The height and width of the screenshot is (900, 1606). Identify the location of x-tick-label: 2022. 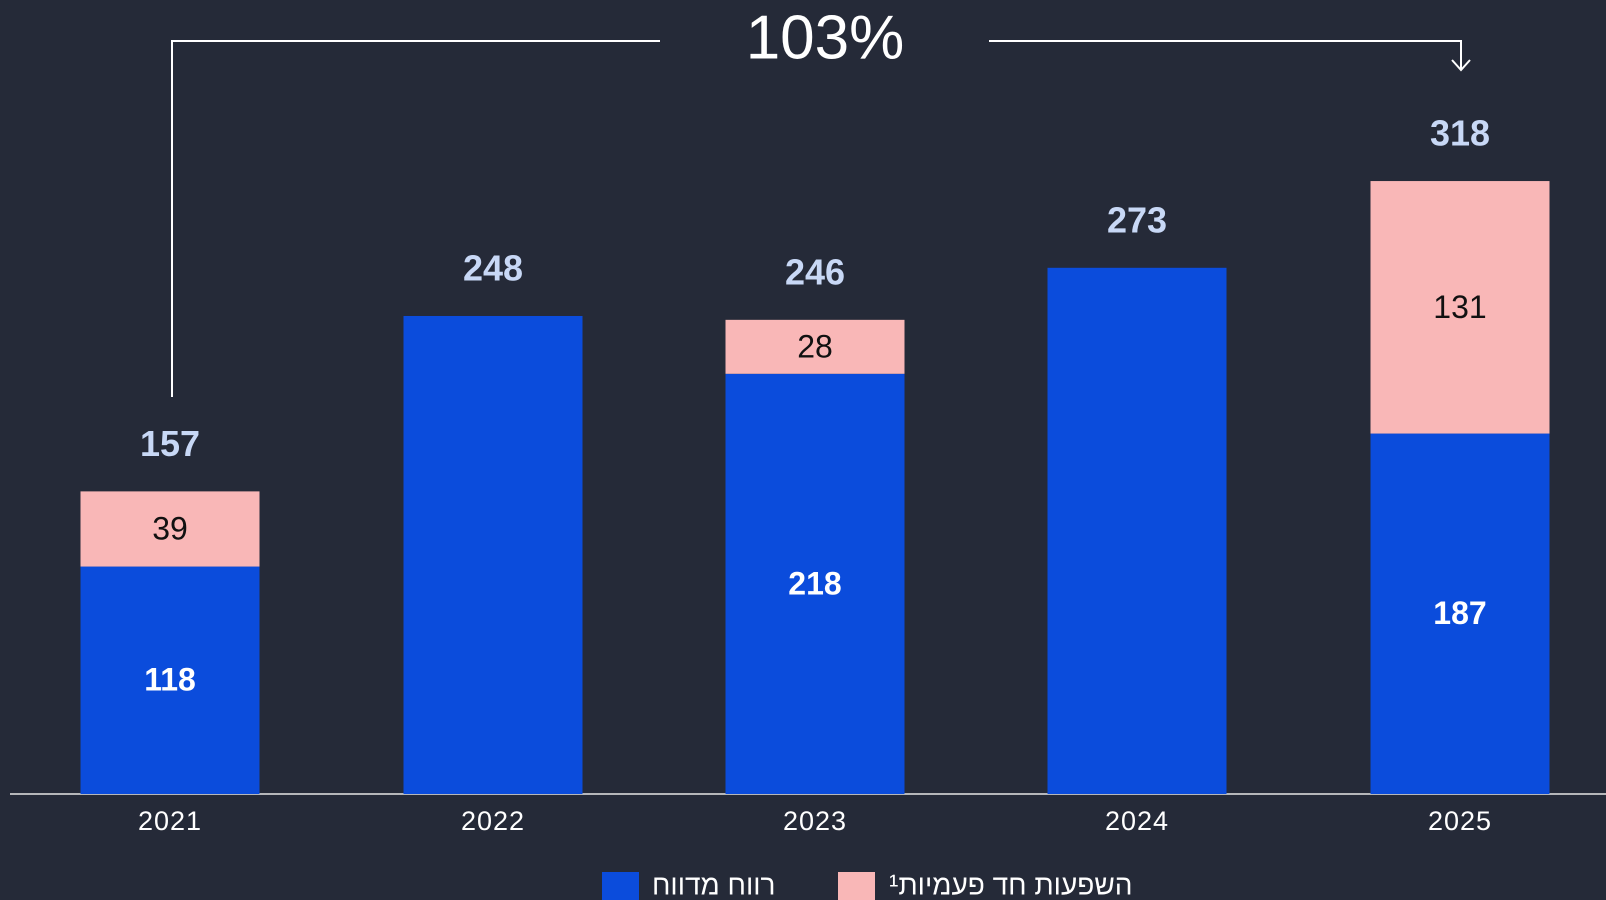
(493, 821).